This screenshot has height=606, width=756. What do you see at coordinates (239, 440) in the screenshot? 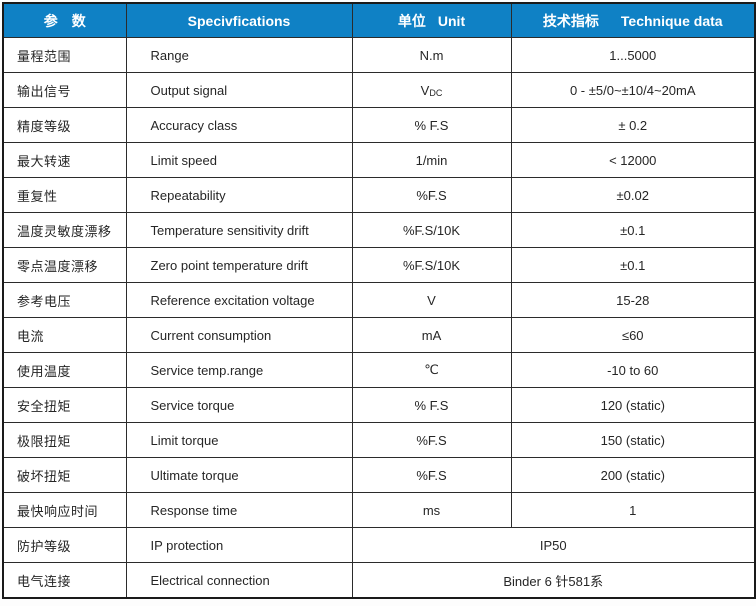
I see `param-en-cell: Limit torque` at bounding box center [239, 440].